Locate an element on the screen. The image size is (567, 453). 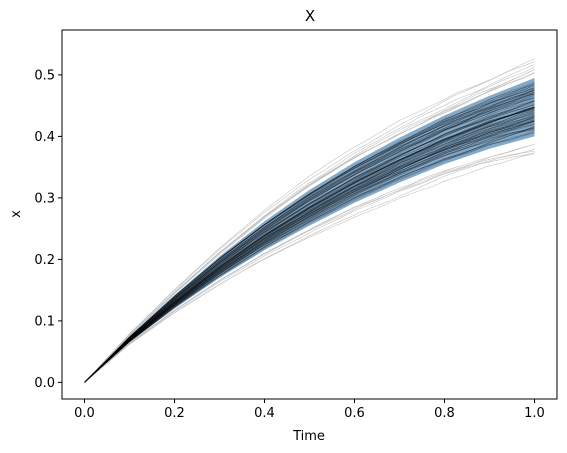
y-axis-label: x is located at coordinates (16, 214).